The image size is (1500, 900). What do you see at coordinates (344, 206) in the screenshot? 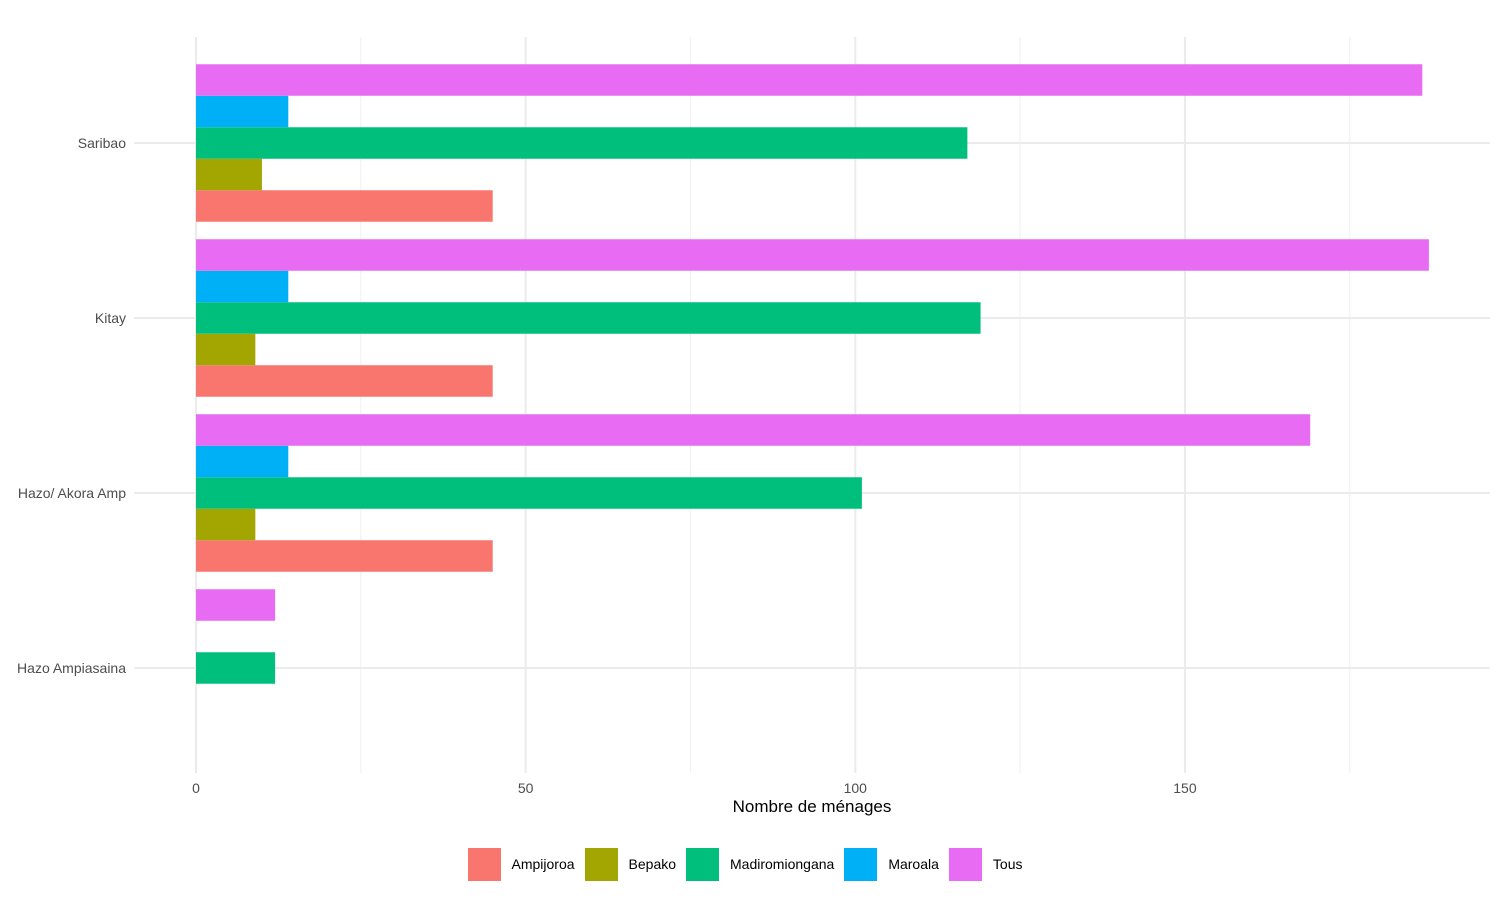
I see `bar-ampijoroa-saribao` at bounding box center [344, 206].